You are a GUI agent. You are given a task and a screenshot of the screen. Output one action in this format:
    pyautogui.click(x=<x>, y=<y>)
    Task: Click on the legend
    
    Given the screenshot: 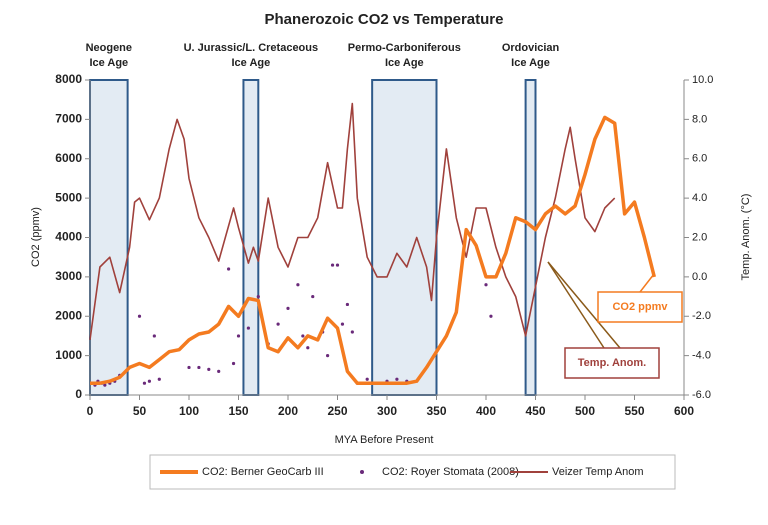 What is the action you would take?
    pyautogui.click(x=412, y=472)
    